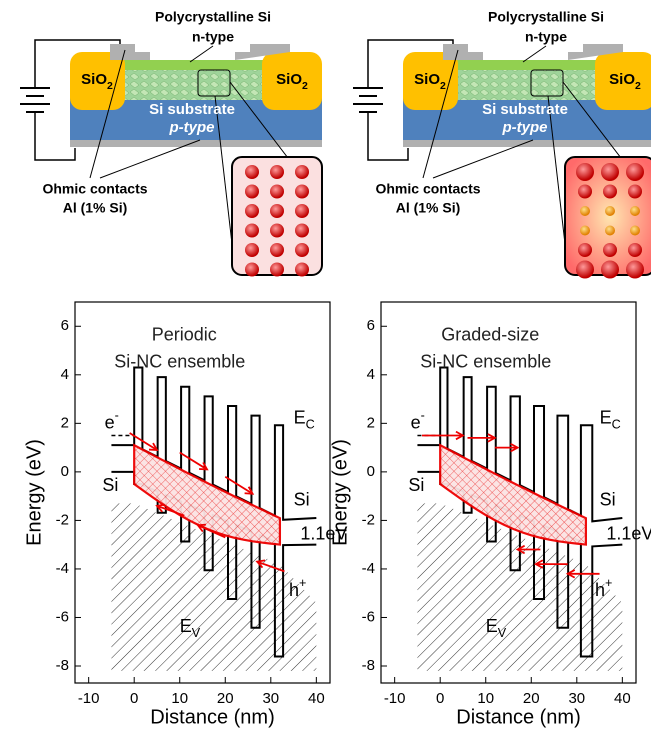 The width and height of the screenshot is (651, 733). I want to click on y-axis-label: Energy (eV), so click(34, 492).